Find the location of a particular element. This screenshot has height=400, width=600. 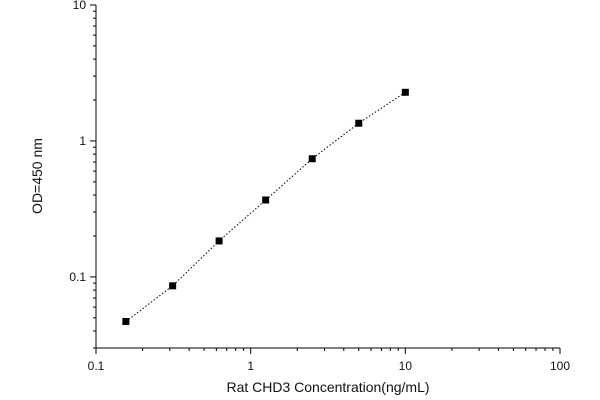

x-tick-label: 1 is located at coordinates (250, 366).